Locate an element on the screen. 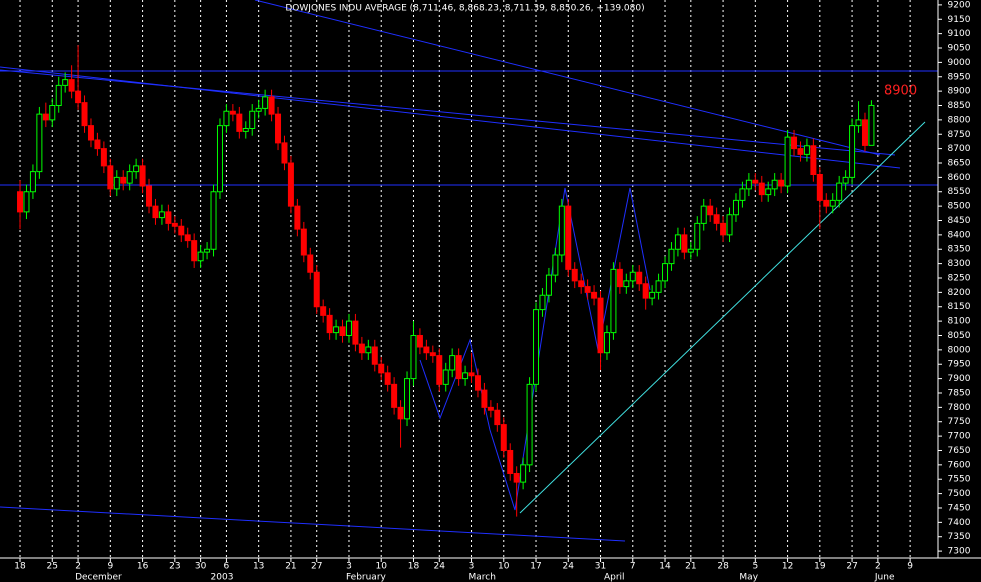 This screenshot has height=582, width=981. y-tick-label: 7400 is located at coordinates (959, 523).